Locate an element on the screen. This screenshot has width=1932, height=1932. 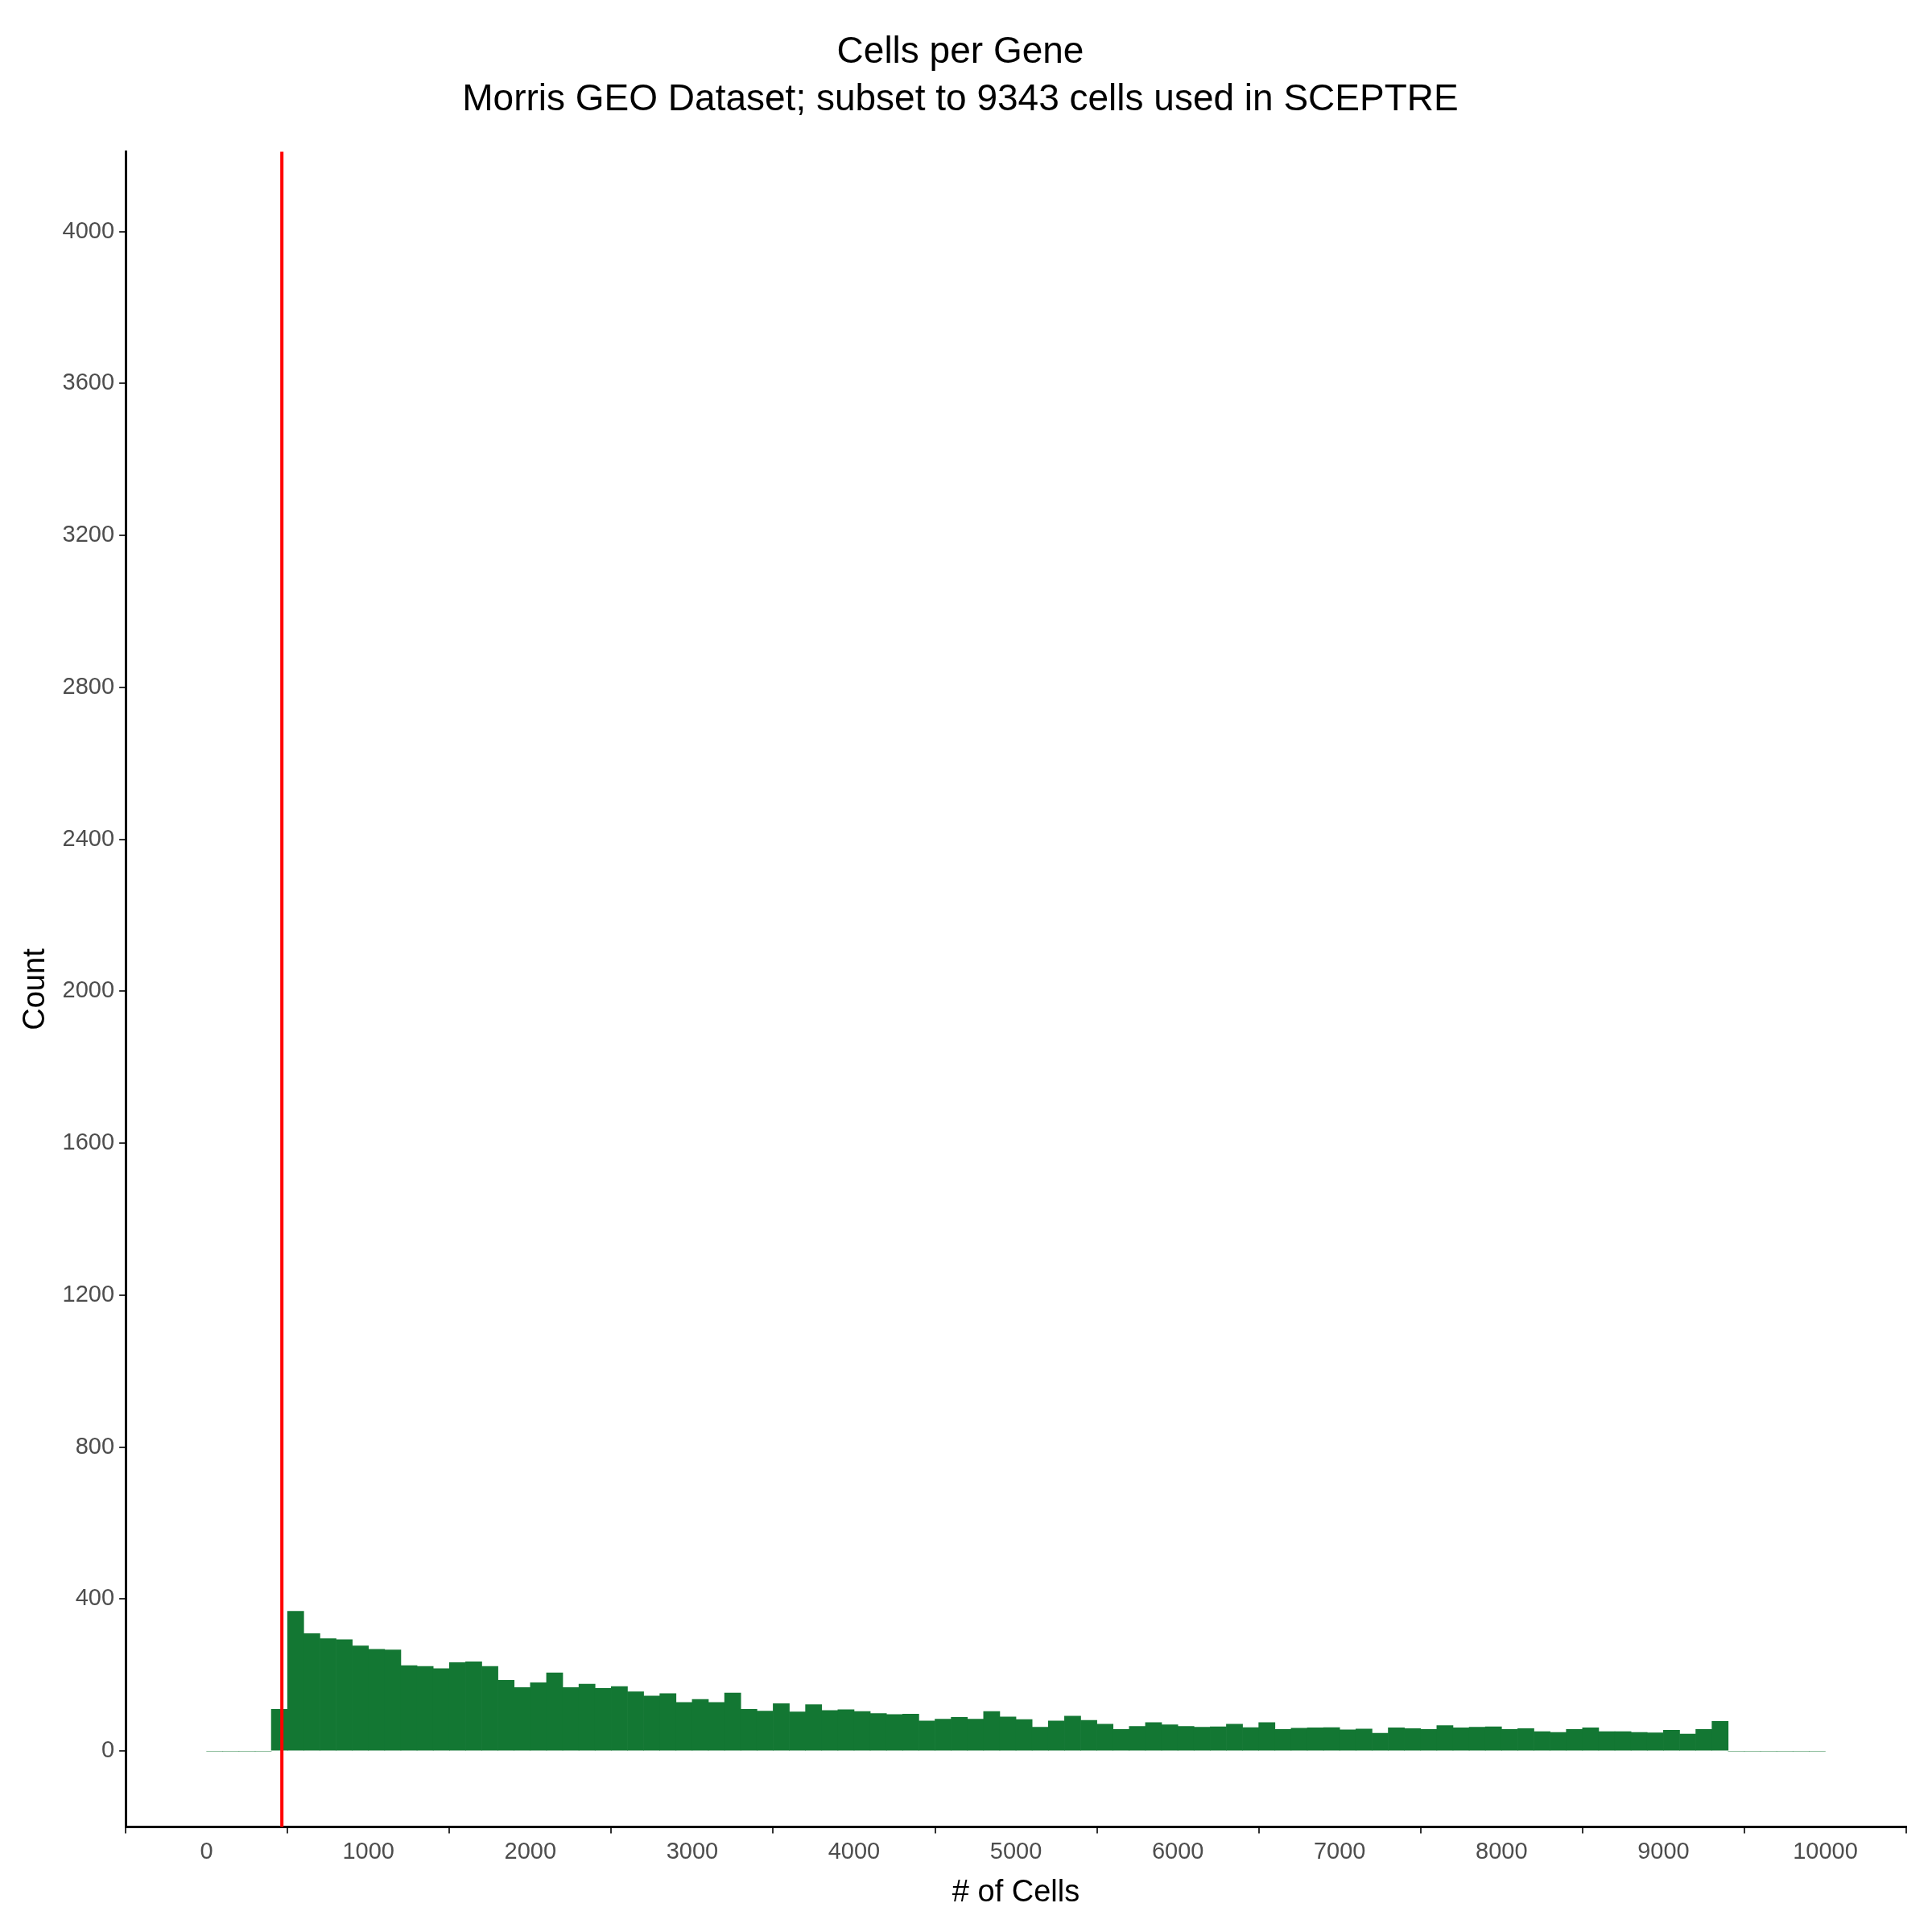
x-tick-label: 7000 is located at coordinates (1339, 1851).